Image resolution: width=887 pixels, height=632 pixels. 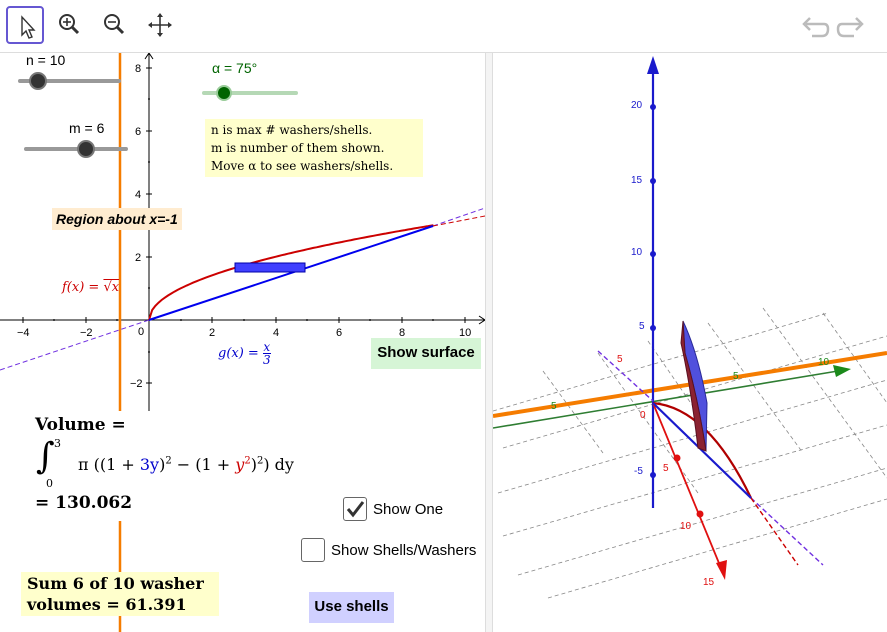 What do you see at coordinates (28, 27) in the screenshot?
I see `arrow-cursor-icon` at bounding box center [28, 27].